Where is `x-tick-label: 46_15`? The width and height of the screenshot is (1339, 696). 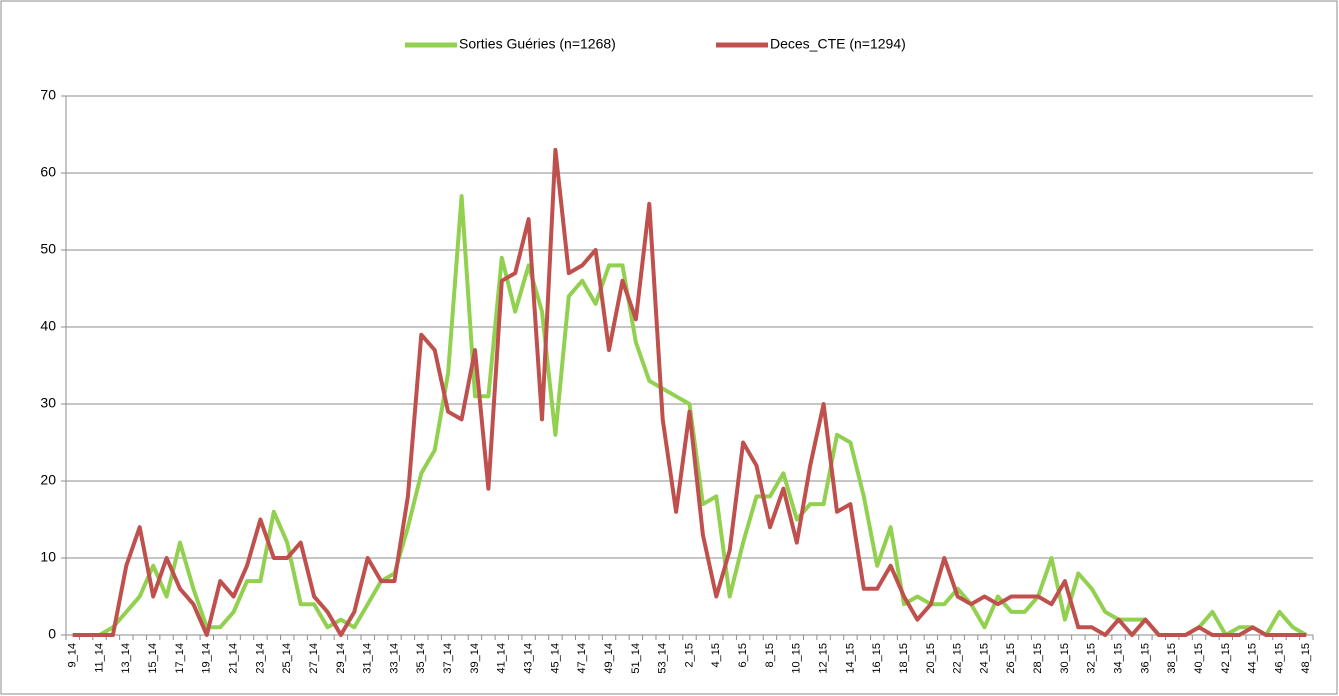
x-tick-label: 46_15 is located at coordinates (1279, 658).